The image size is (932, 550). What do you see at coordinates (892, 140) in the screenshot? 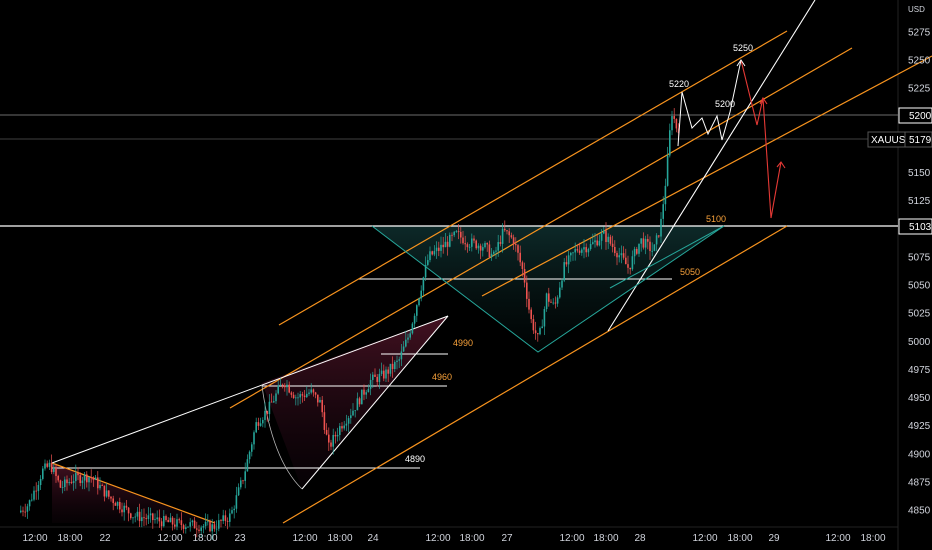
I see `symbol-tag-text: XAUUSD` at bounding box center [892, 140].